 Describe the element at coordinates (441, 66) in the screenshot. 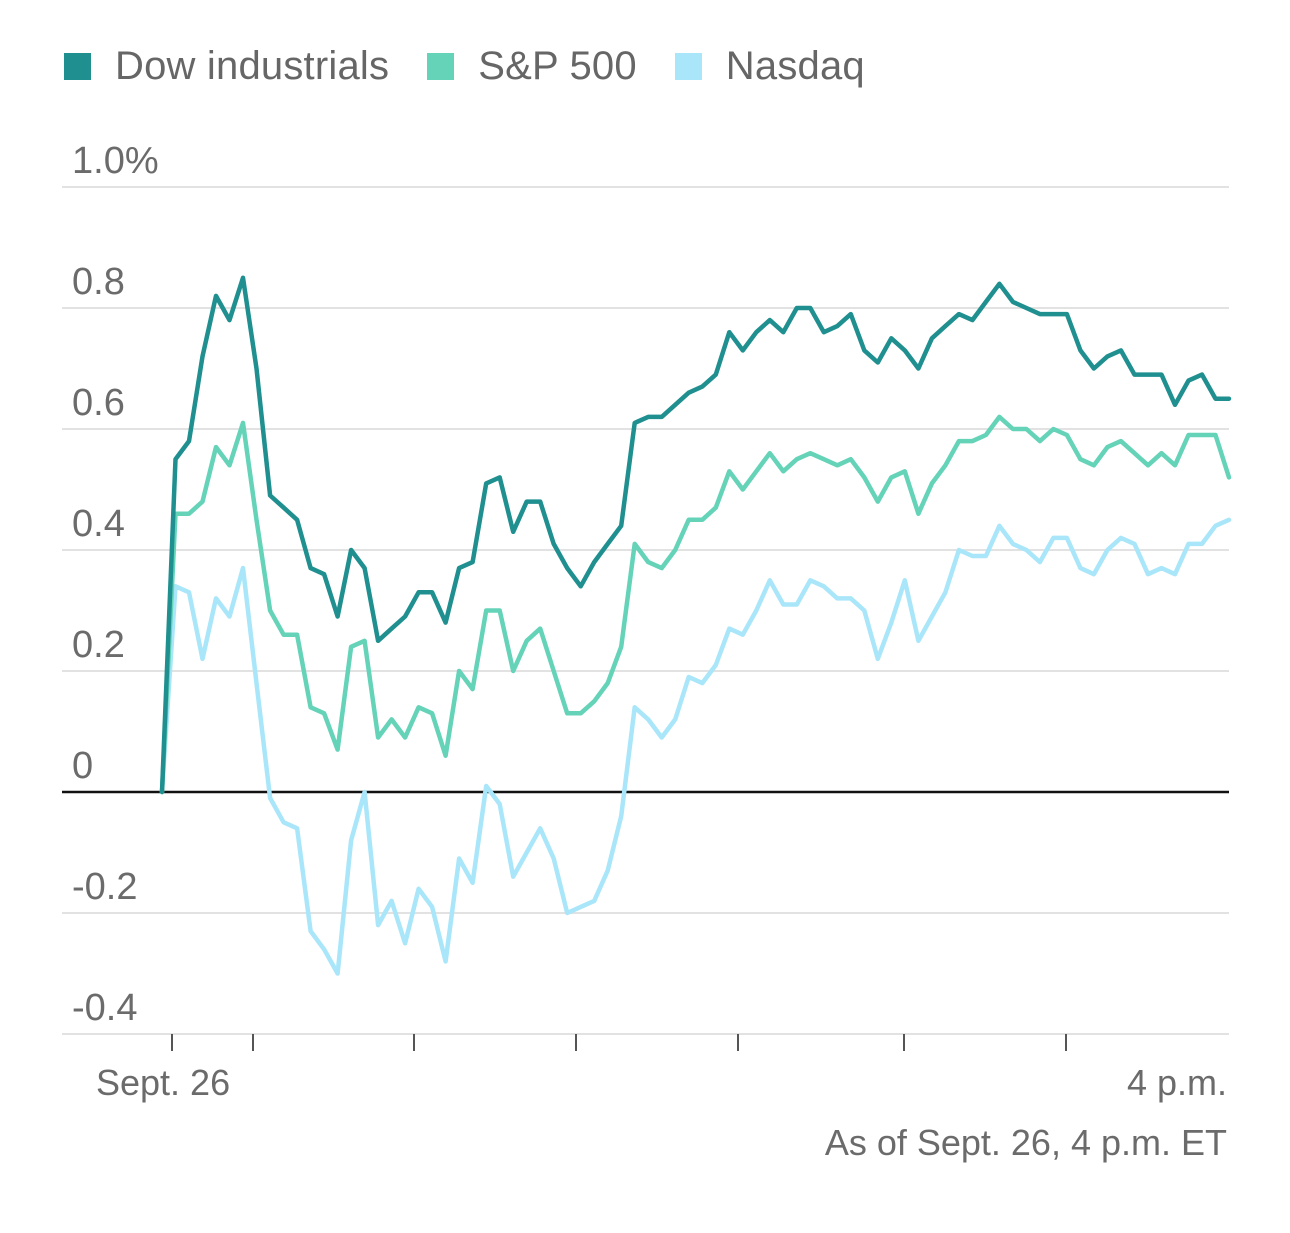

I see `legend-swatch-sp500` at that location.